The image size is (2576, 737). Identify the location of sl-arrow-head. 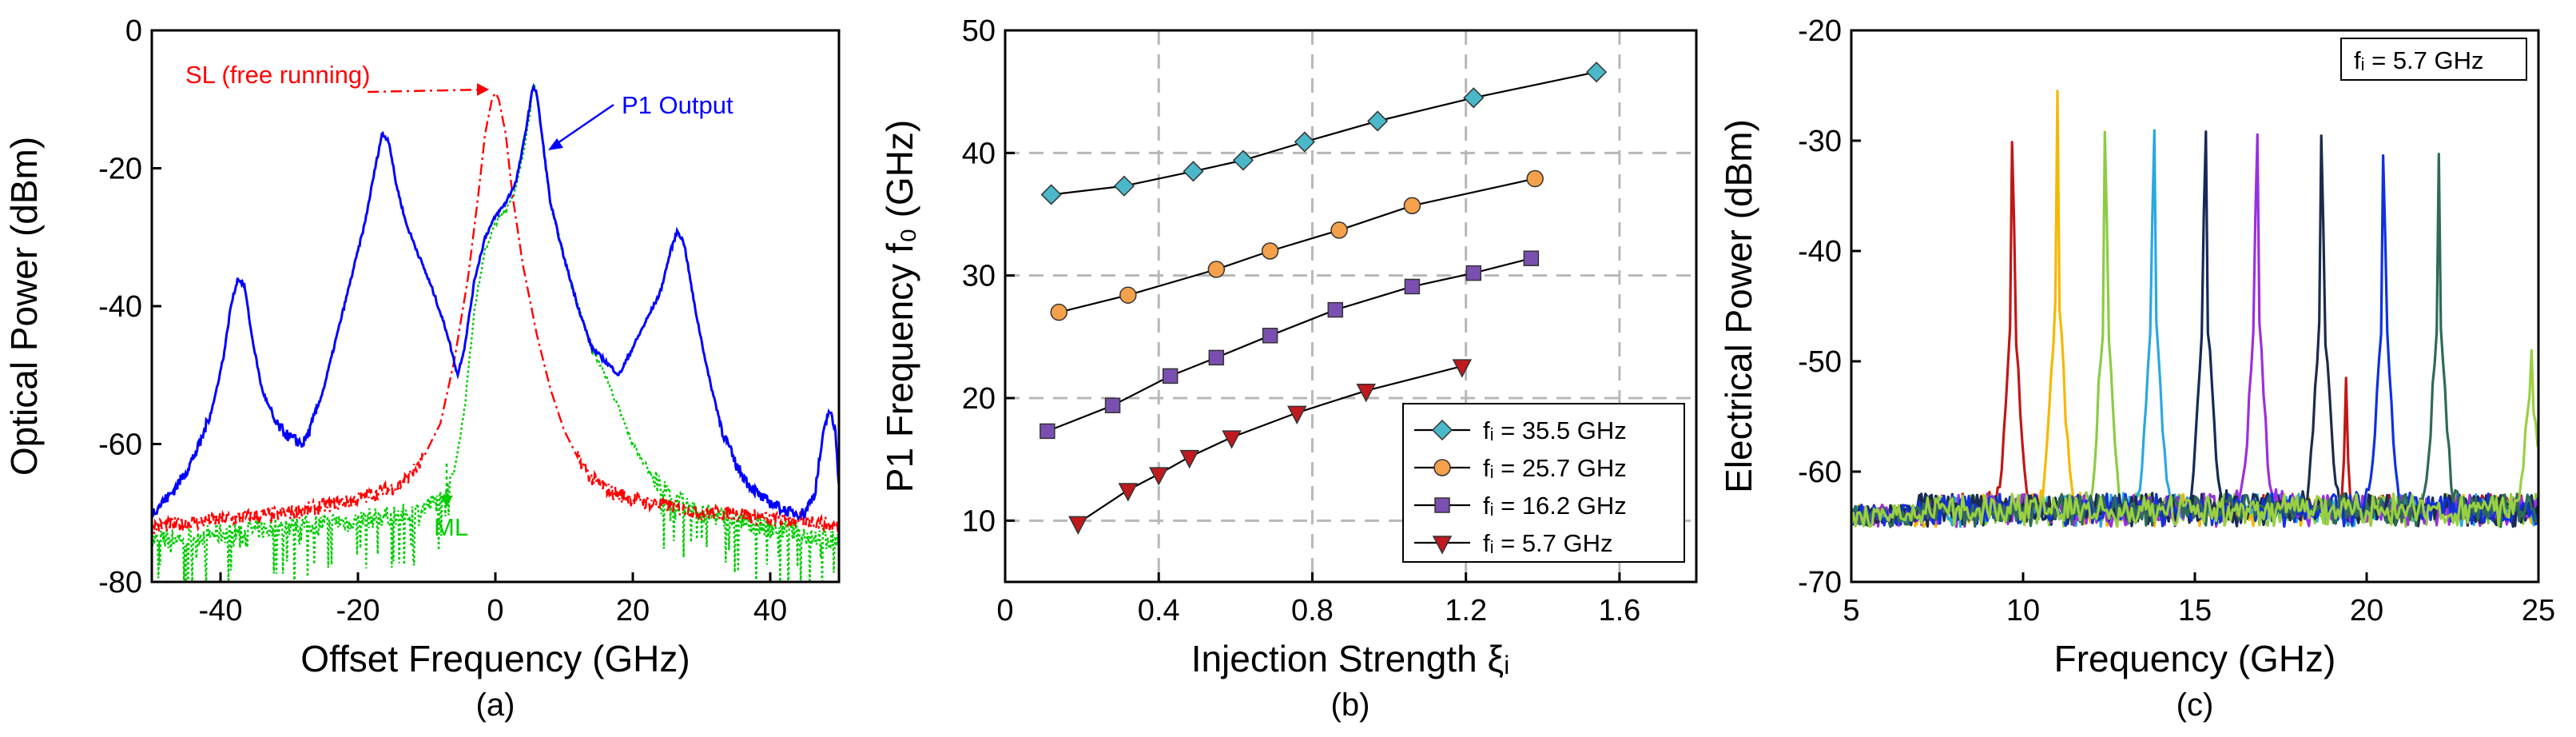
(483, 90).